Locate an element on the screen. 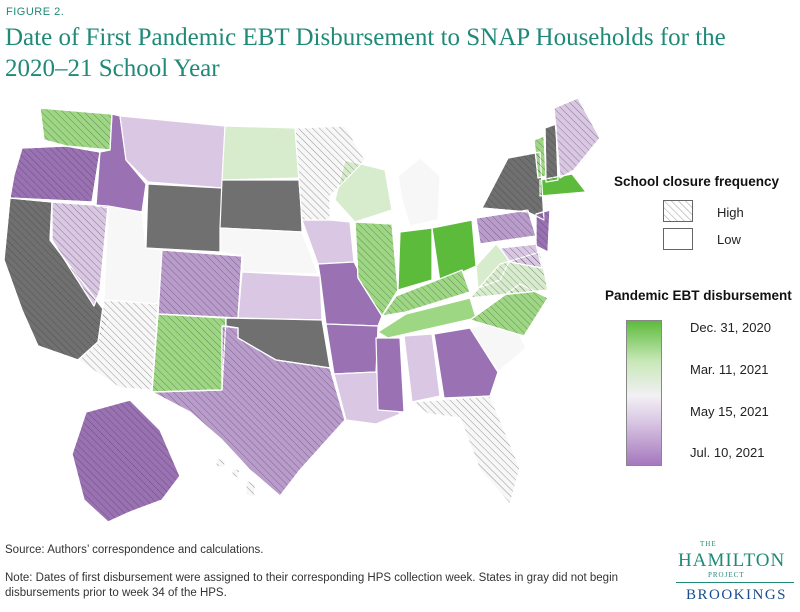 The image size is (800, 612). state-ms is located at coordinates (390, 375).